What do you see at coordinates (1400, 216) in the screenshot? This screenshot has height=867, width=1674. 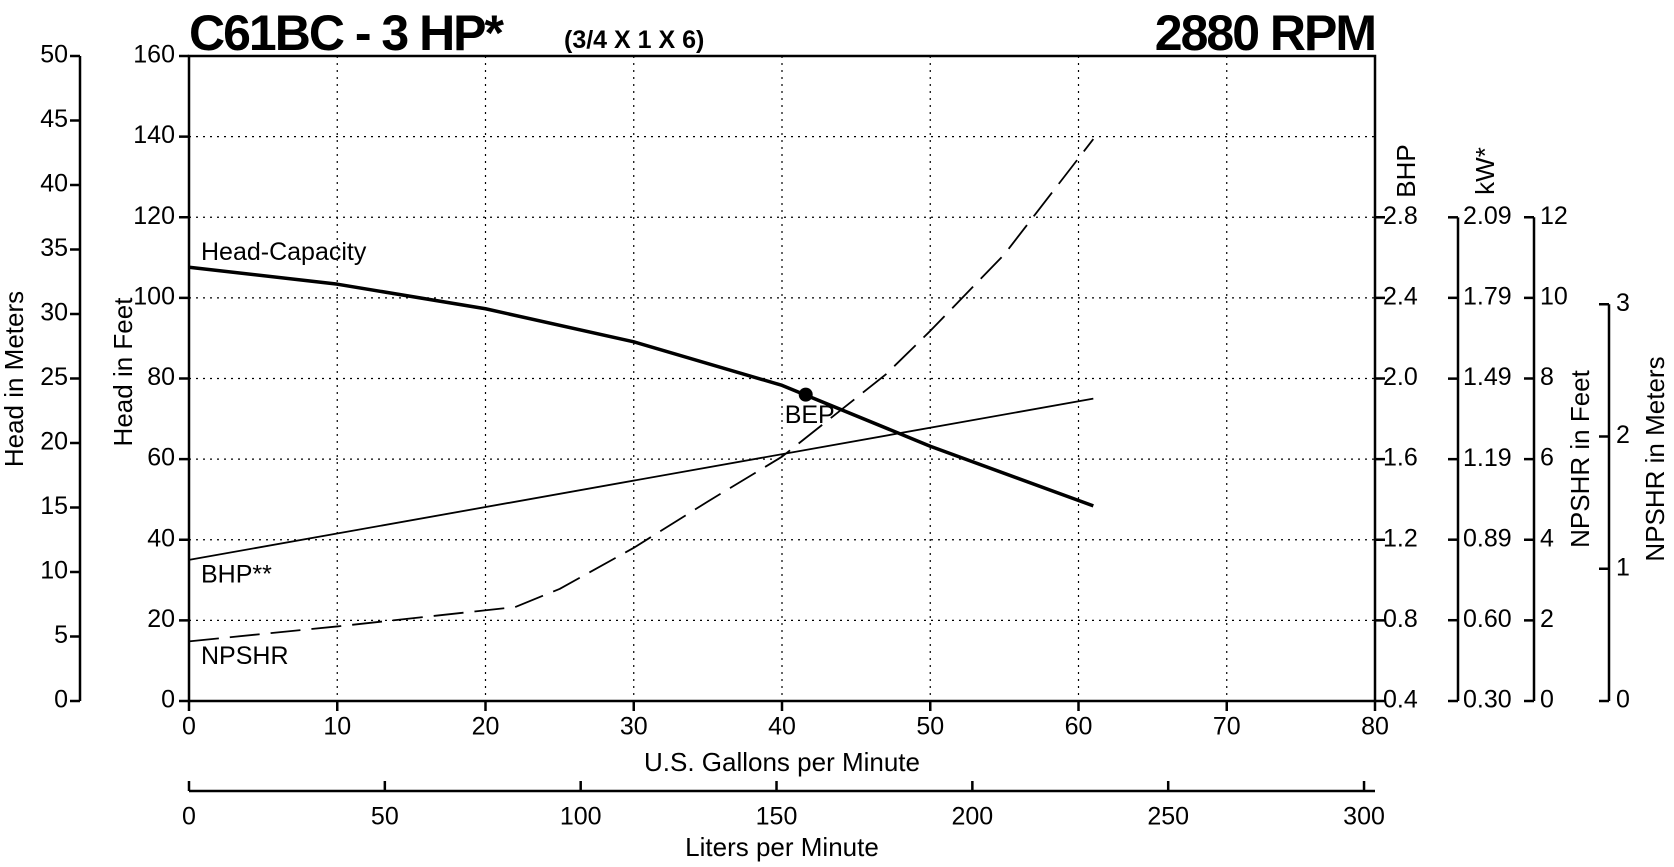 I see `y3-tick-label: 2.8` at bounding box center [1400, 216].